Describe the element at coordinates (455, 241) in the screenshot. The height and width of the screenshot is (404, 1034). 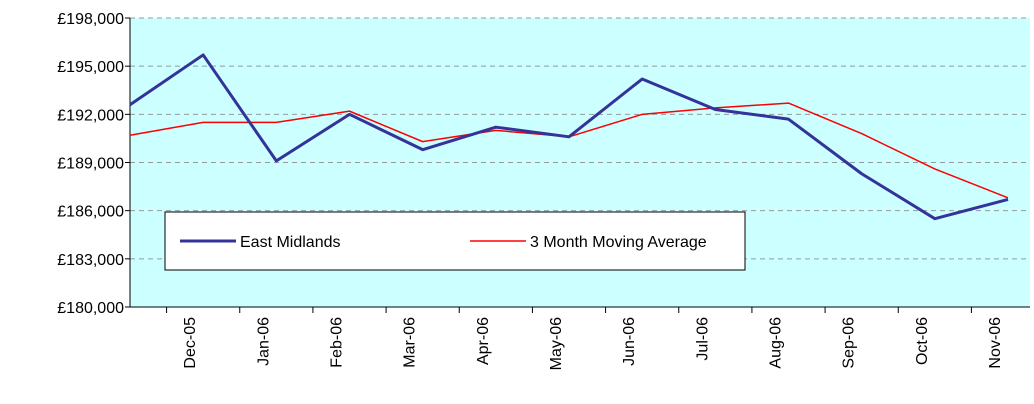
I see `legend-box` at that location.